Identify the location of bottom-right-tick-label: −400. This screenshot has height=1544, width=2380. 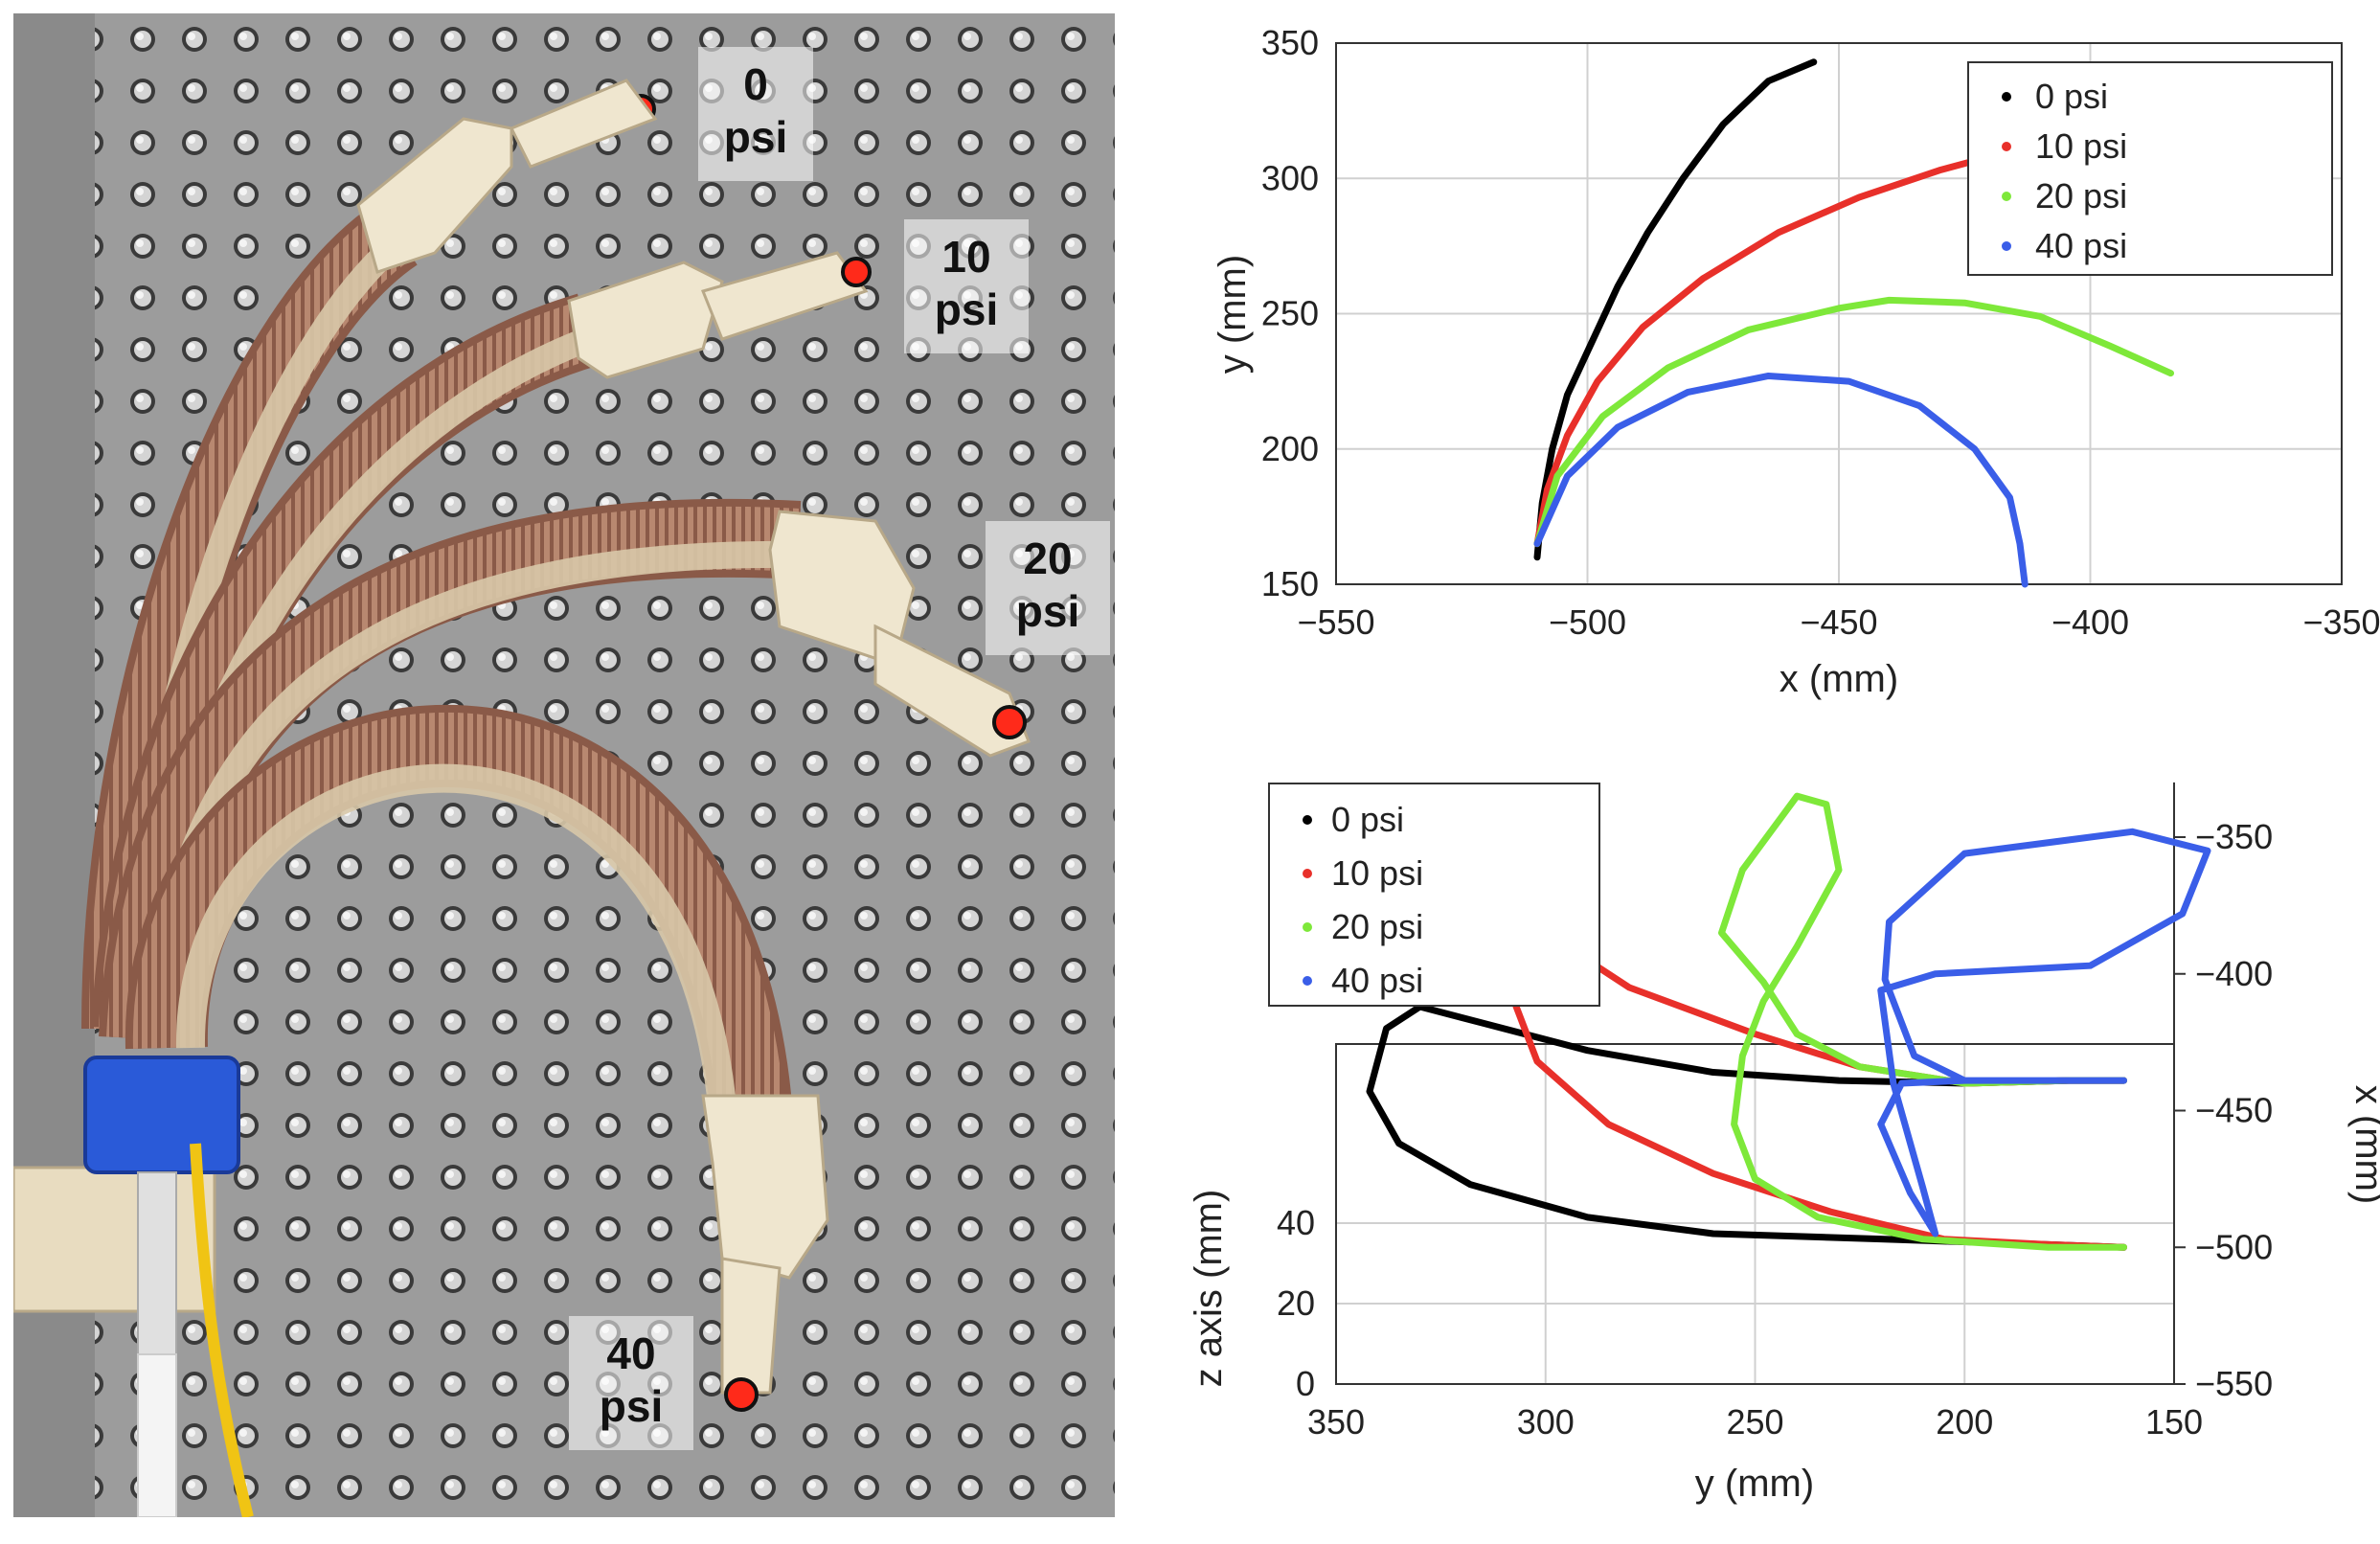
(2234, 973).